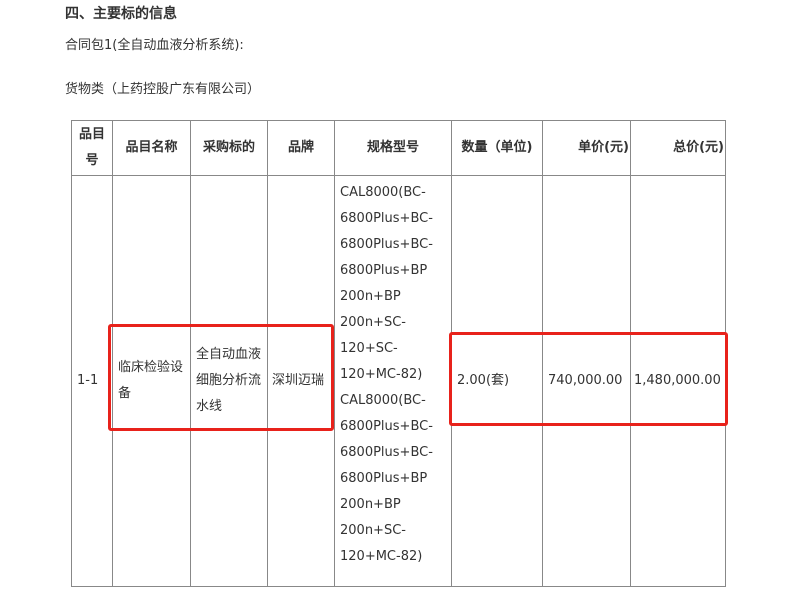 The height and width of the screenshot is (590, 786). I want to click on cell-item-name: 临床检验设备, so click(151, 381).